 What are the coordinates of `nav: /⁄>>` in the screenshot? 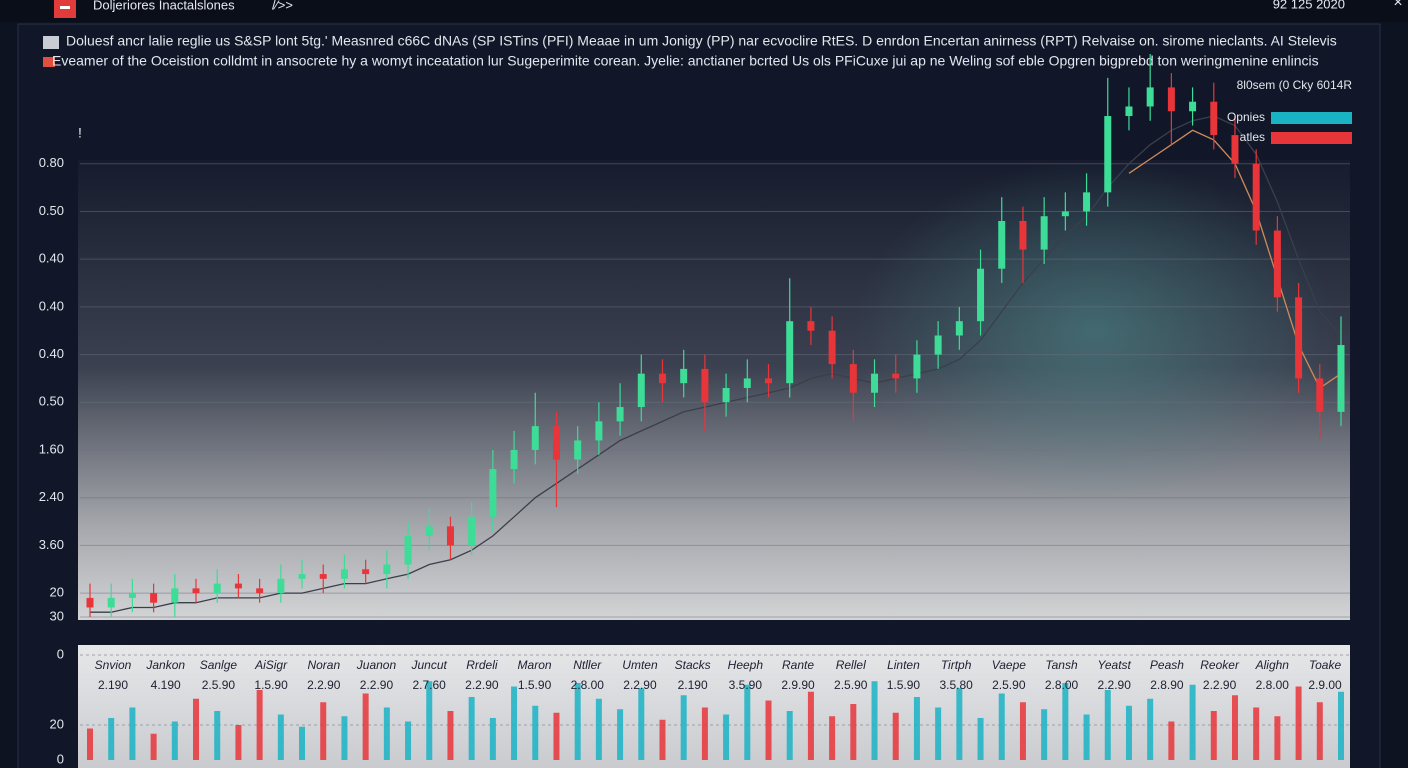 It's located at (282, 6).